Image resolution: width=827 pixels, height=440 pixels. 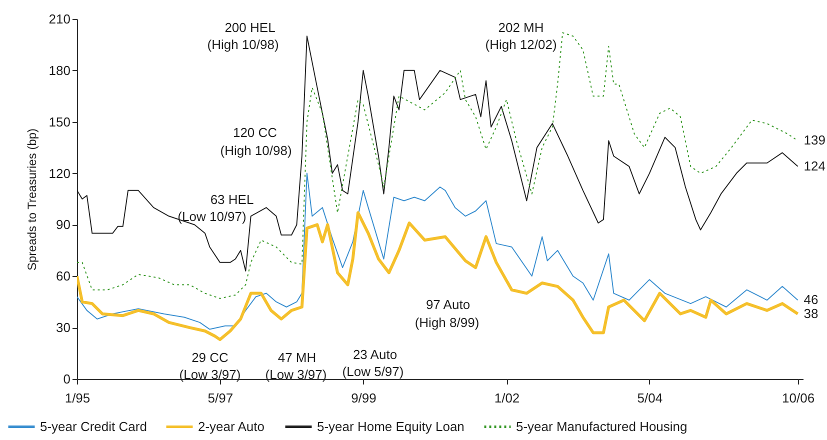 What do you see at coordinates (231, 426) in the screenshot?
I see `legend-label: 2-year Auto` at bounding box center [231, 426].